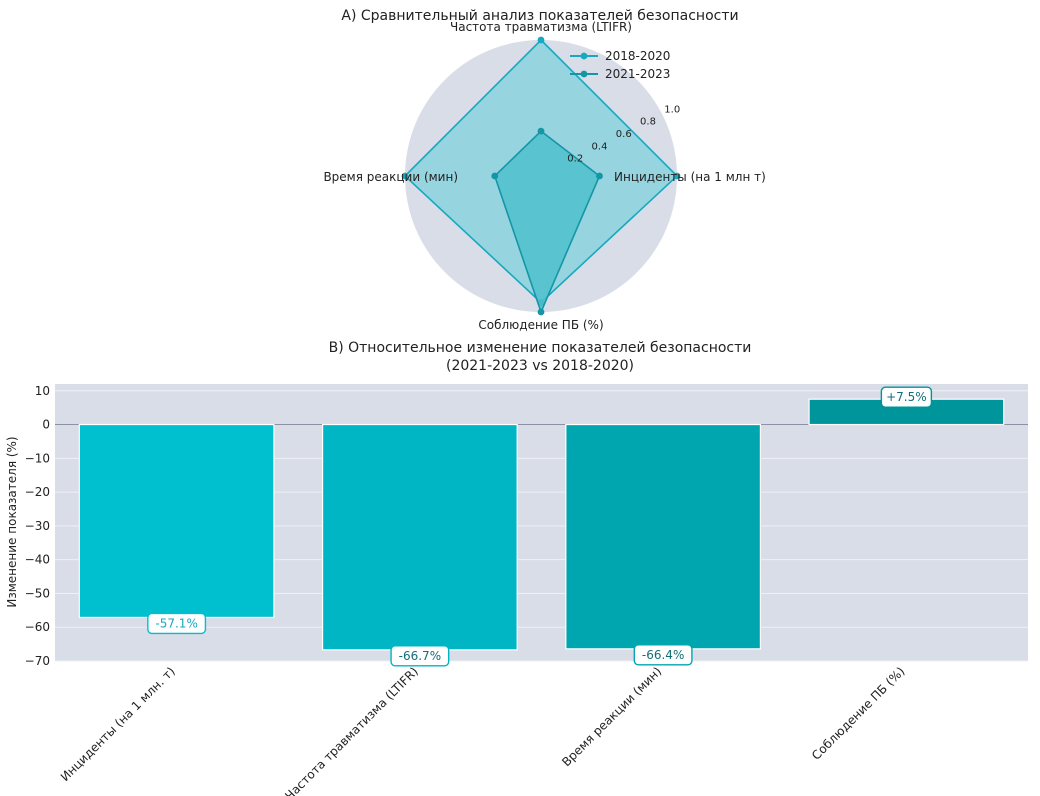  I want to click on bar-data-label-3: +7.5%, so click(906, 397).